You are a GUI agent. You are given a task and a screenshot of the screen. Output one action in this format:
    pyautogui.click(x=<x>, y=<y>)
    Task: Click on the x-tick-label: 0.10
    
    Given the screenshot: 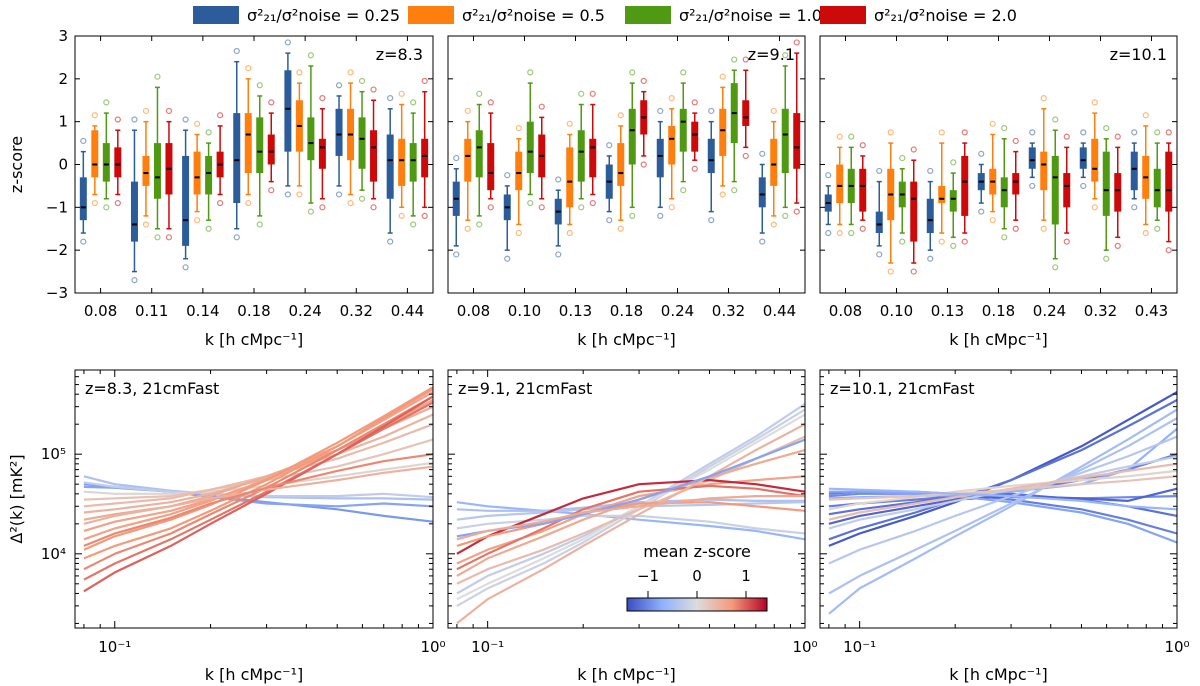 What is the action you would take?
    pyautogui.click(x=524, y=311)
    